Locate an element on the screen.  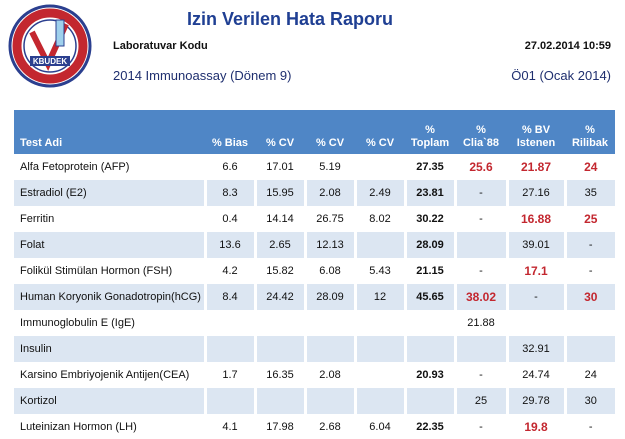
table-cell: 16.35 is located at coordinates (279, 375).